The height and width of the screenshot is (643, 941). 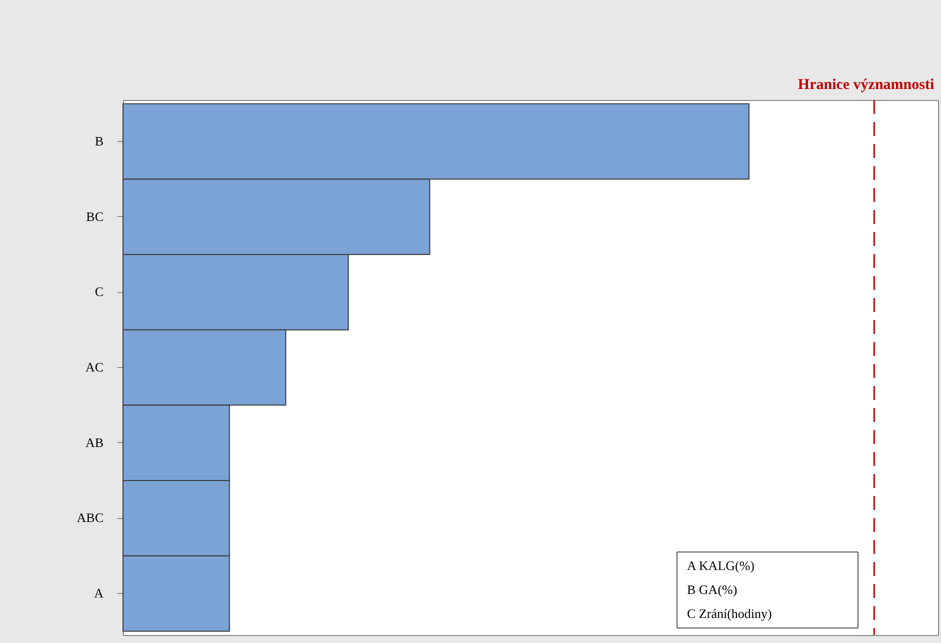 I want to click on annotation: B GA(%), so click(x=712, y=589).